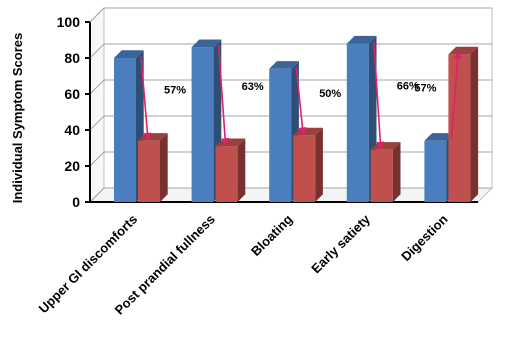  I want to click on change-percent-label: 63%, so click(253, 87).